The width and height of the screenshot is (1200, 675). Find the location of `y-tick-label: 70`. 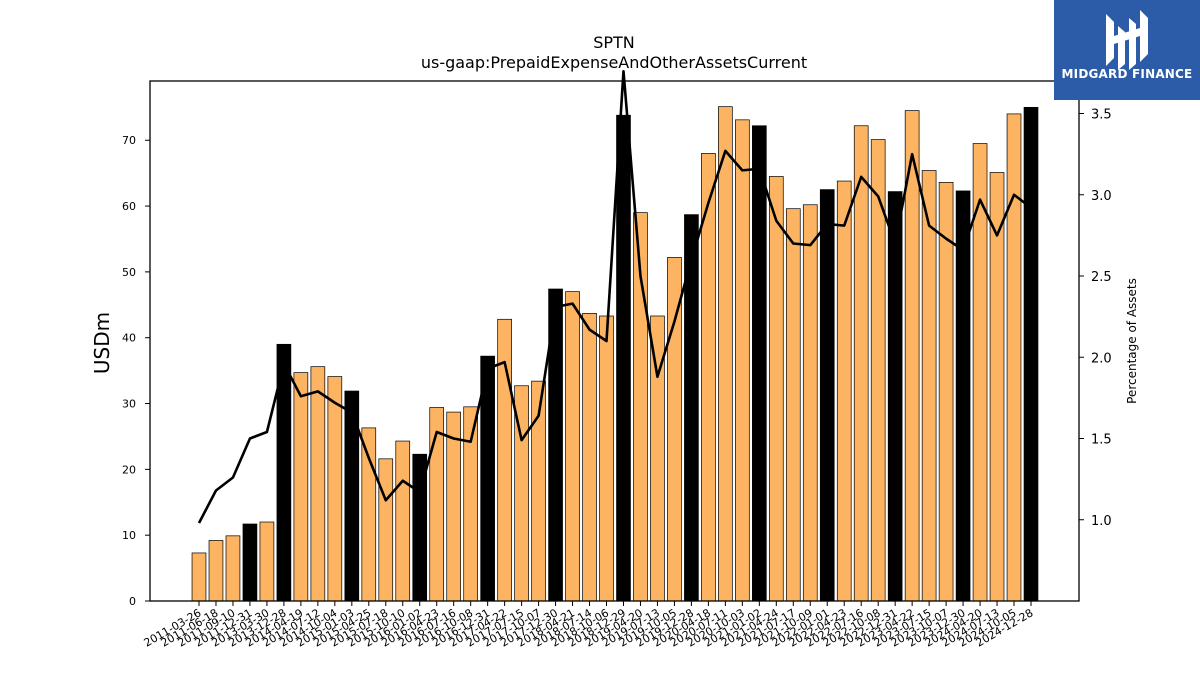

y-tick-label: 70 is located at coordinates (129, 140).